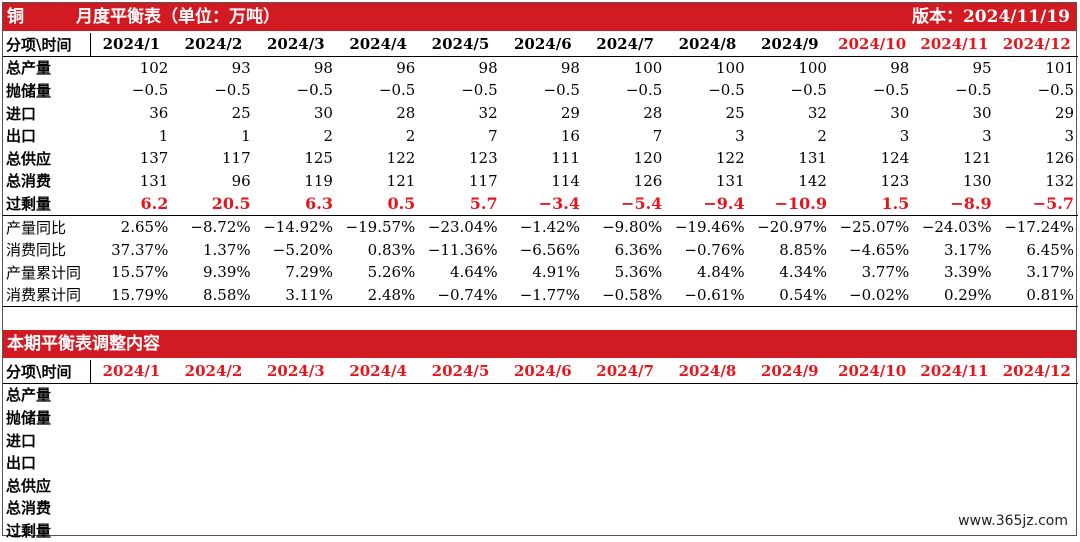 Image resolution: width=1080 pixels, height=542 pixels. Describe the element at coordinates (872, 295) in the screenshot. I see `cell-value: −0.02%` at that location.